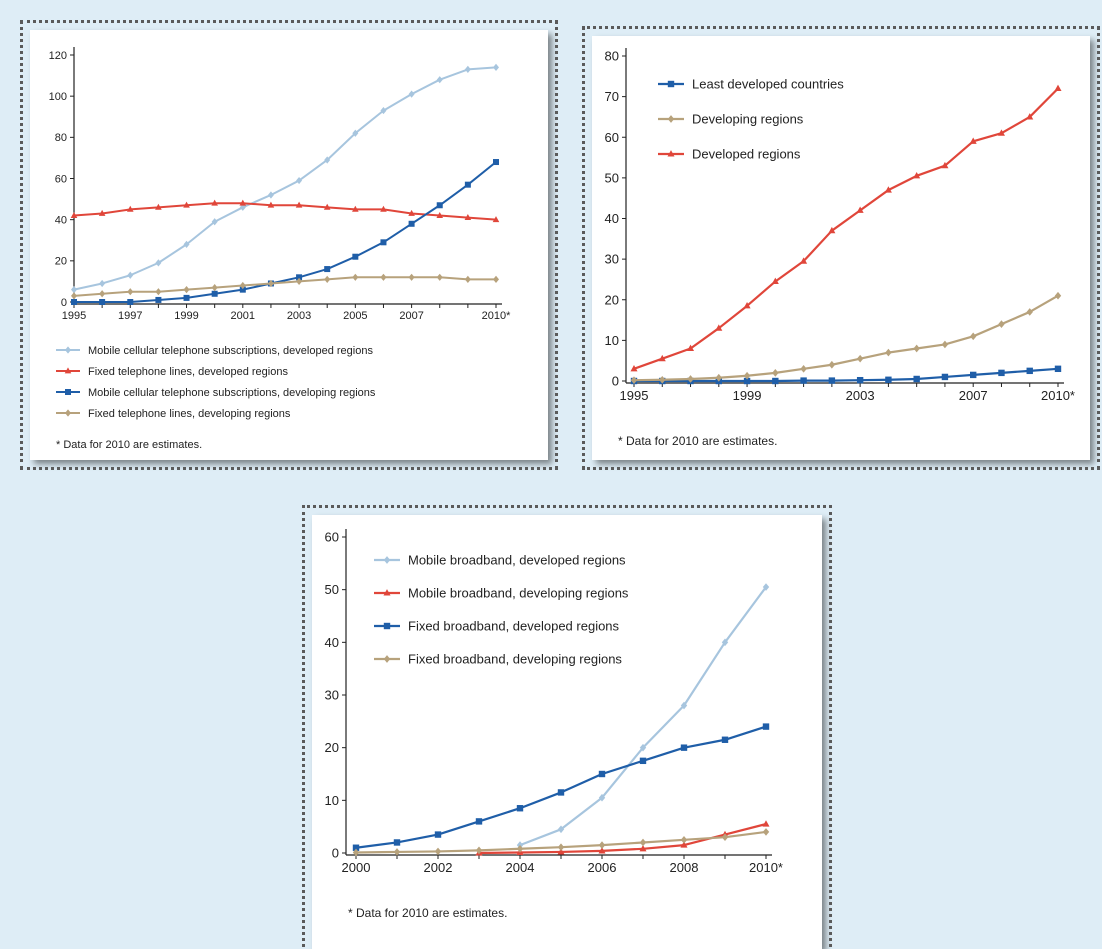 This screenshot has width=1102, height=949. Describe the element at coordinates (768, 84) in the screenshot. I see `legend-entry: Least developed countries` at that location.